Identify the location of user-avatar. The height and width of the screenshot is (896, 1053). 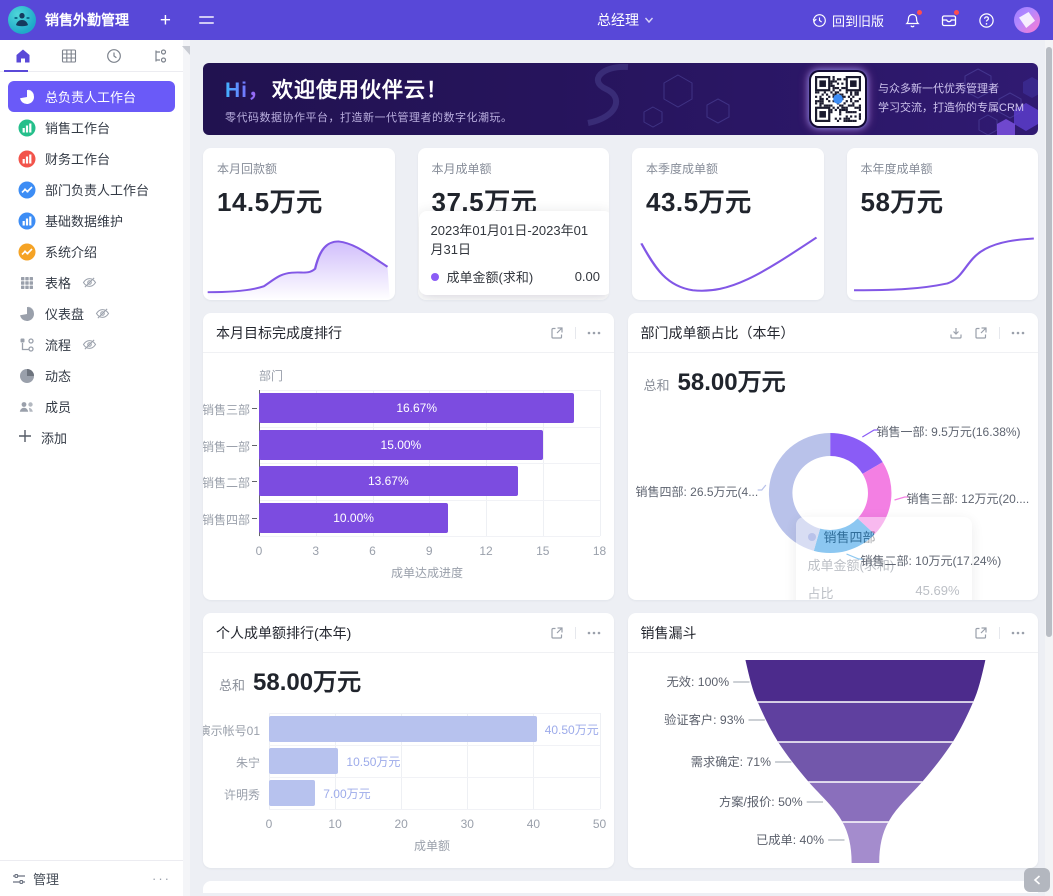
(1027, 20).